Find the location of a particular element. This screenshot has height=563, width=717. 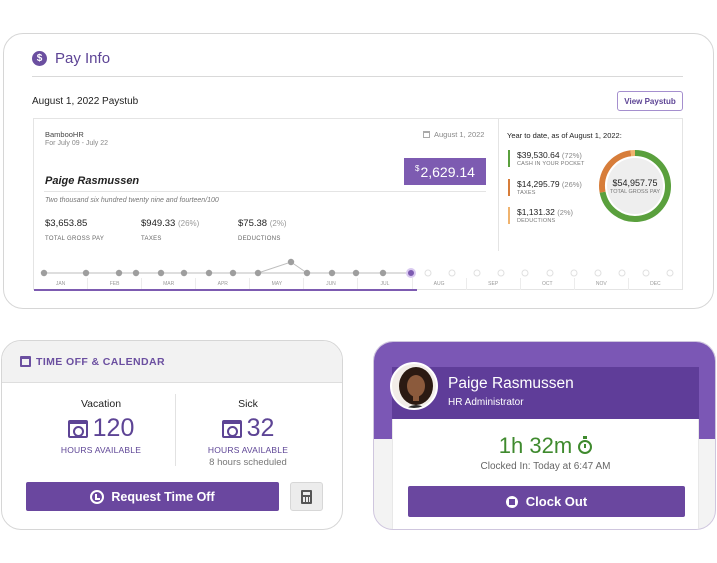

taxes-amount: $949.33 is located at coordinates (158, 223).